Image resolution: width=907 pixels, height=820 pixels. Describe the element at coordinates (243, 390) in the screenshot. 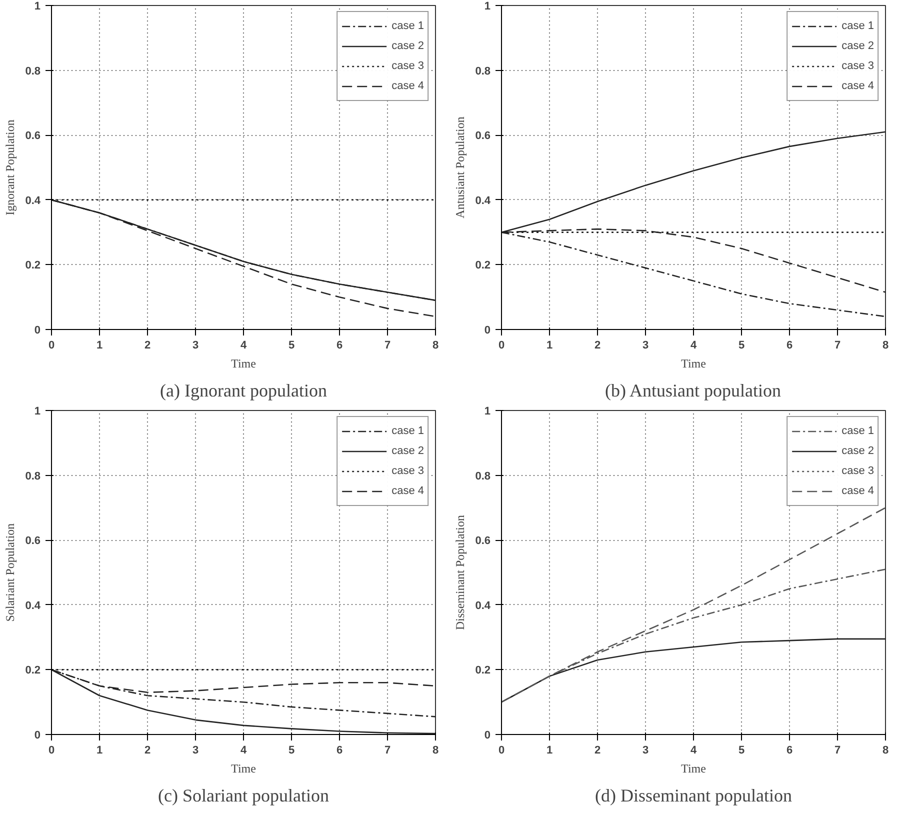

I see `text: (a) Ignorant population` at that location.